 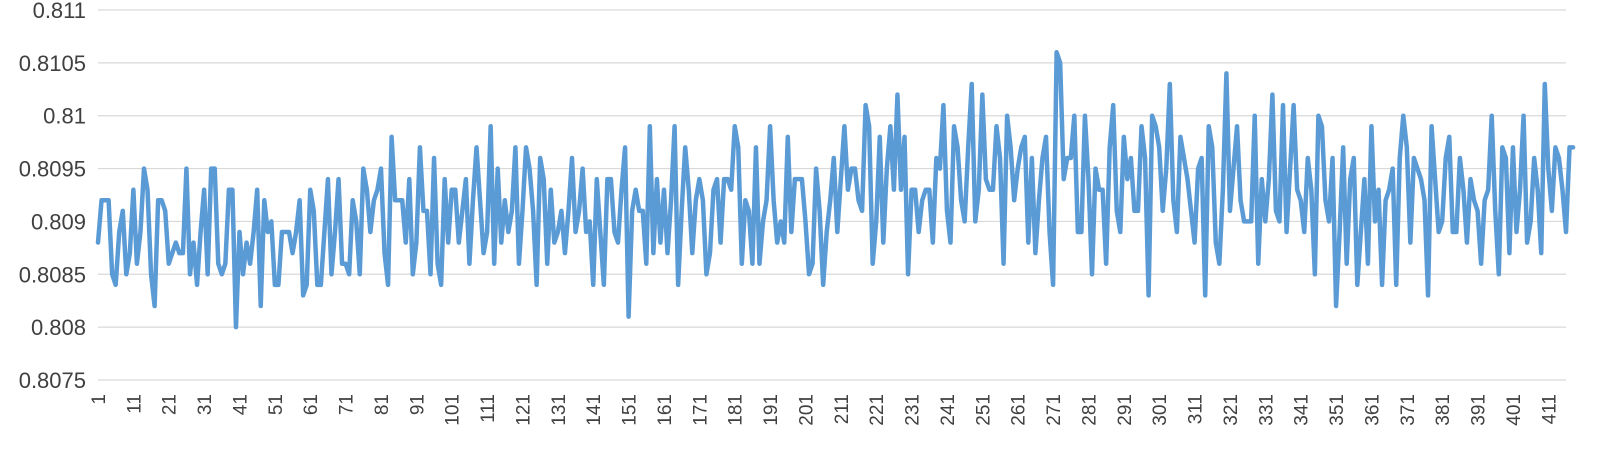 I want to click on x-tick-label: 91, so click(x=417, y=404).